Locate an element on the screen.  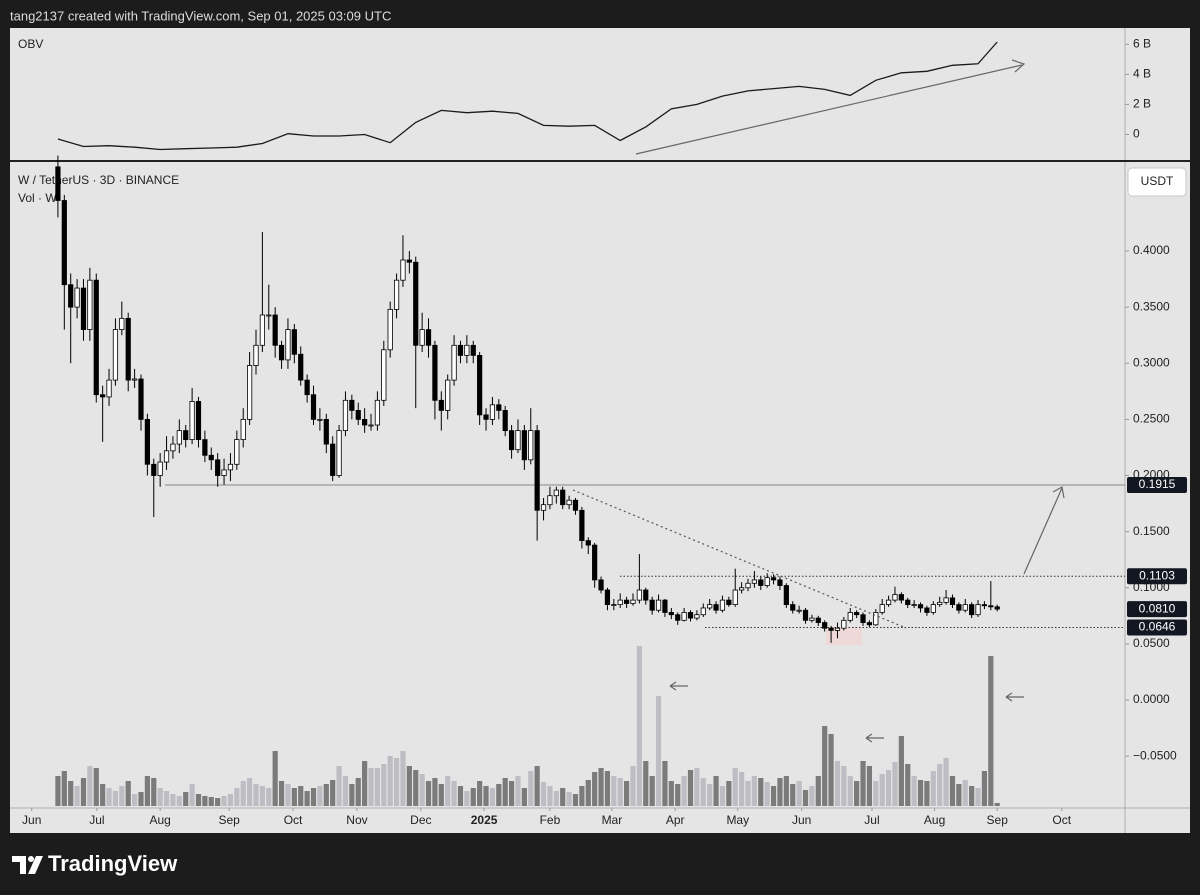
highlight-zone is located at coordinates (844, 636).